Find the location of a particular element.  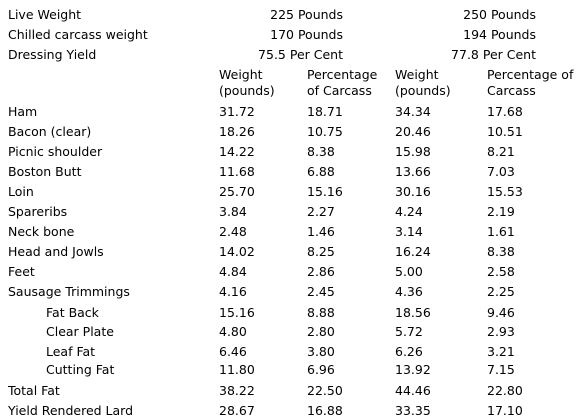

percent-225: 10.75 is located at coordinates (325, 131).